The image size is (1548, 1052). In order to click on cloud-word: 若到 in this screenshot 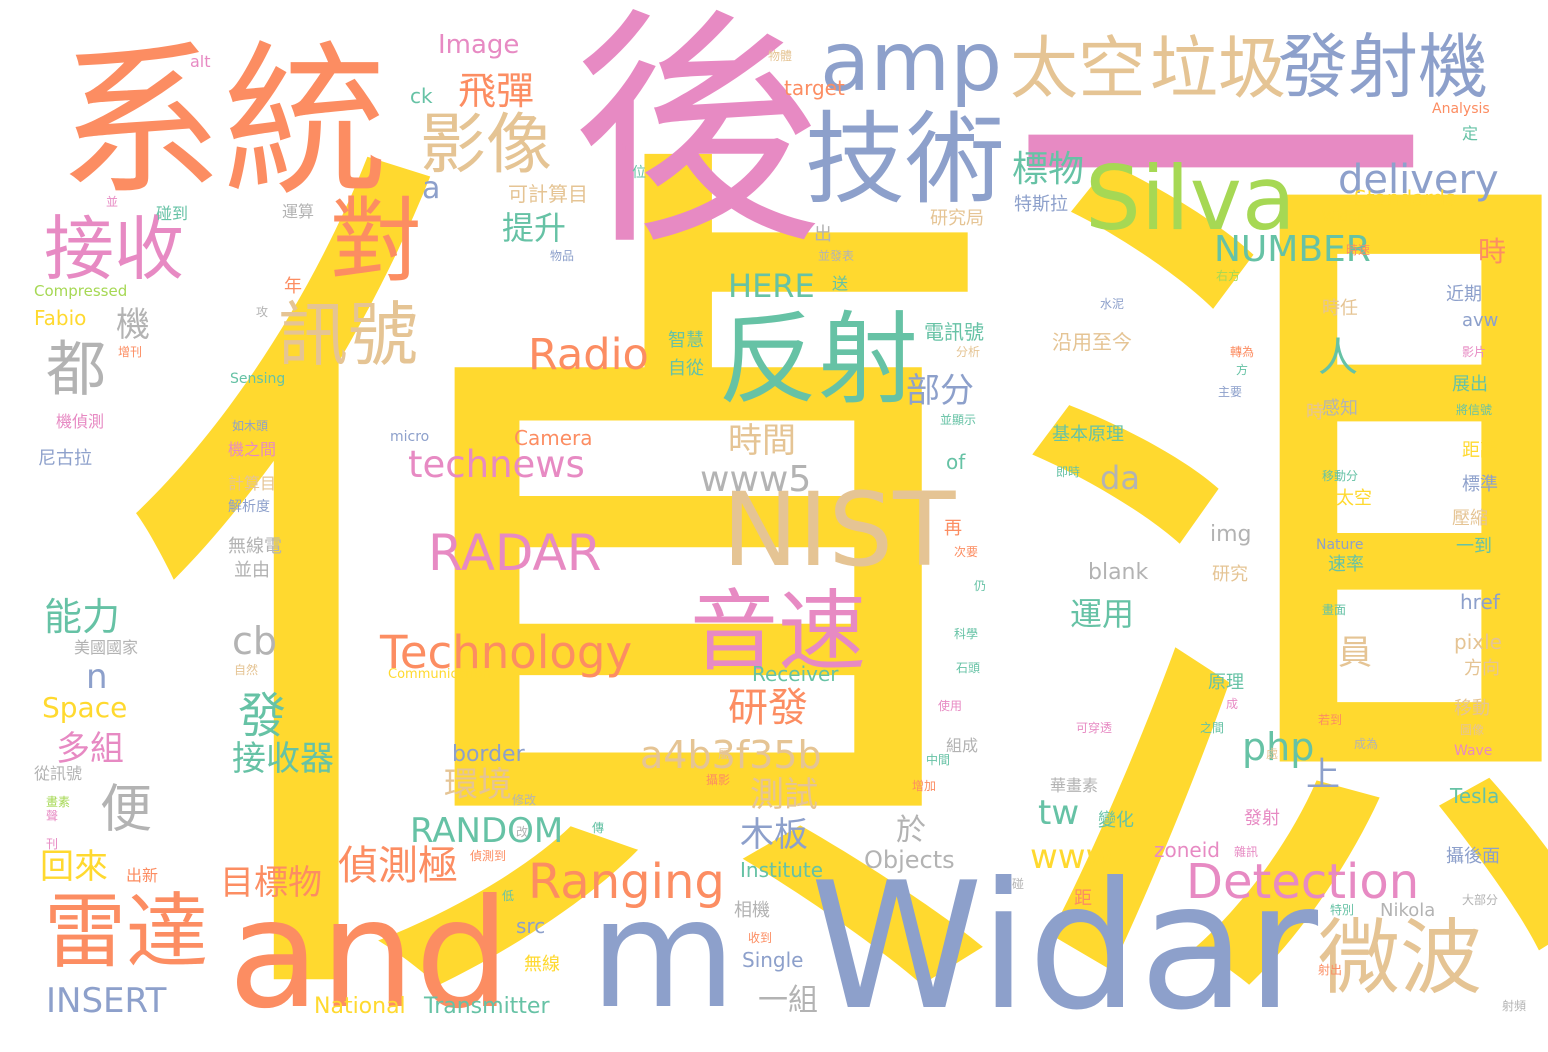, I will do `click(1330, 720)`.